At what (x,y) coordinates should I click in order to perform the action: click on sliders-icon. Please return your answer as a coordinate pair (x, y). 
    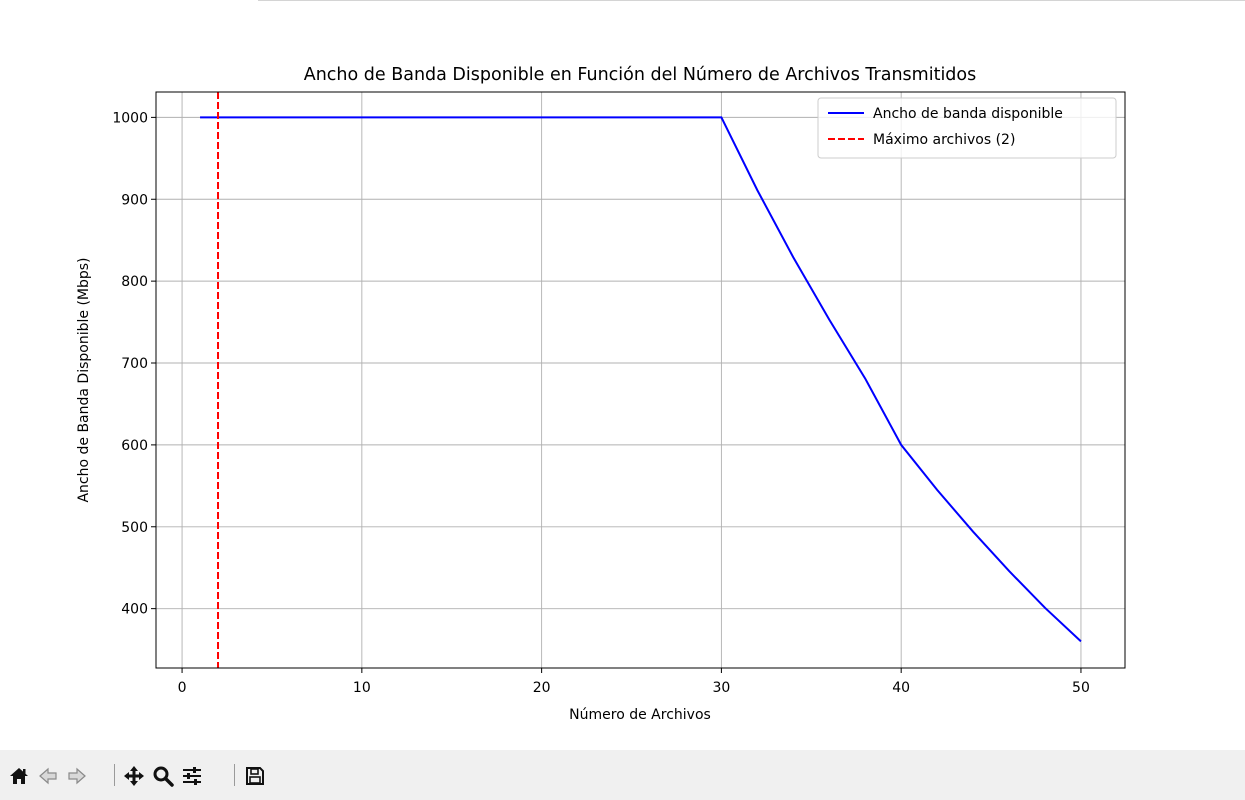
    Looking at the image, I should click on (192, 776).